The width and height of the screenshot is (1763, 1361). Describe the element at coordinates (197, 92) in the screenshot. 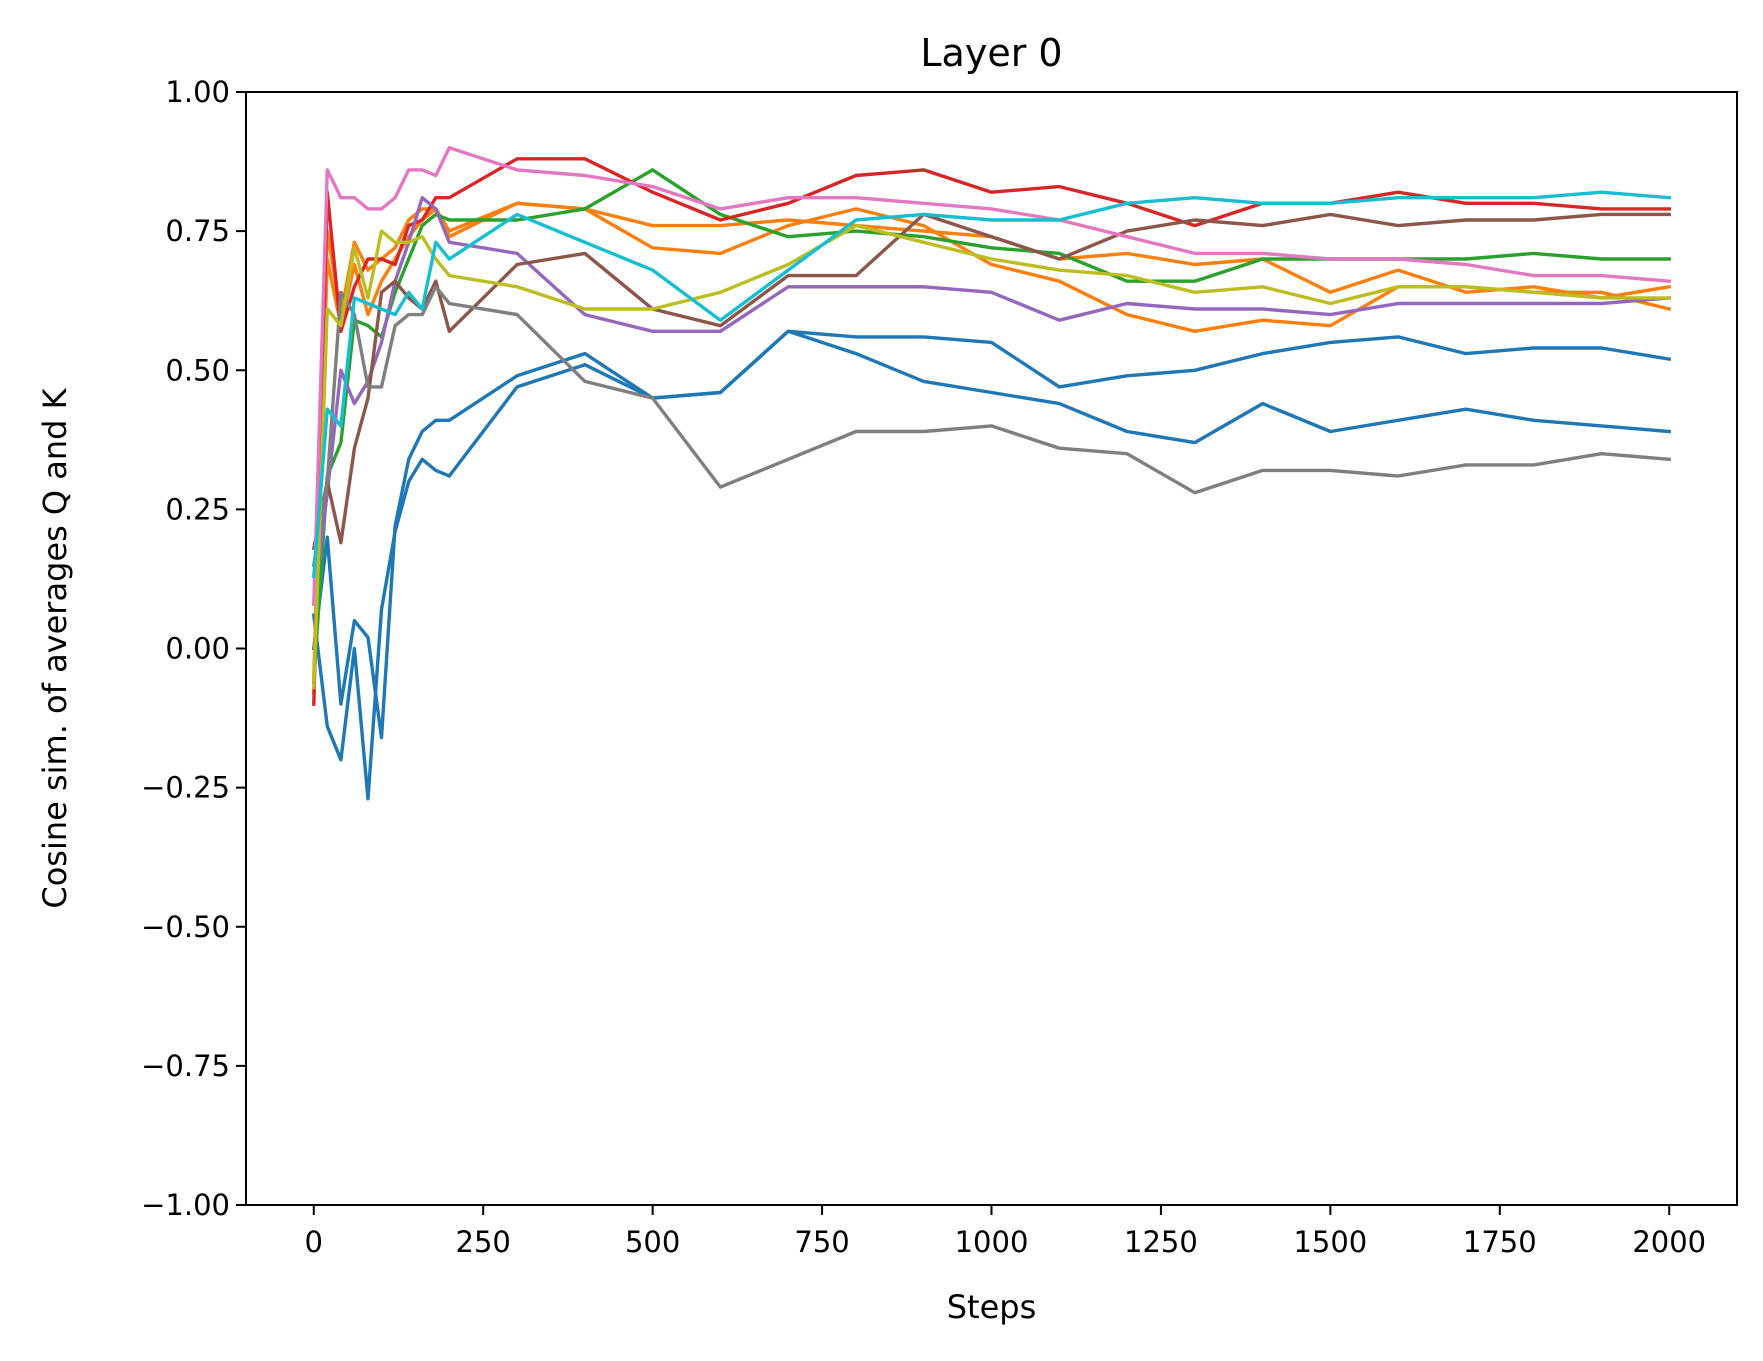

I see `y-tick-label: 1.00` at that location.